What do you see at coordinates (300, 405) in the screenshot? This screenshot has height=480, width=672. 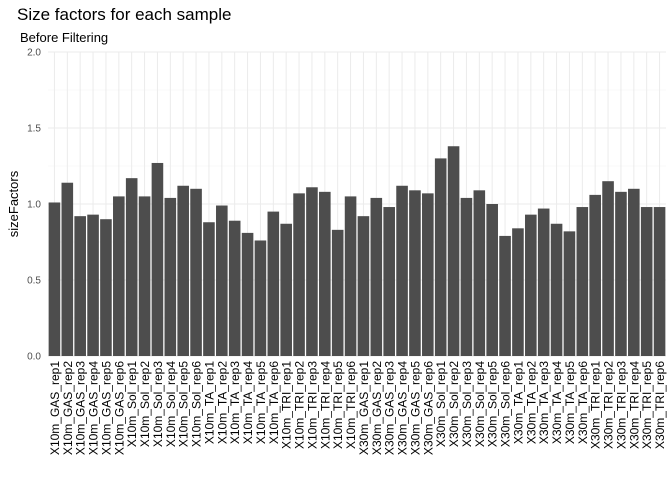 I see `x-tick-label: X10m_TRI_rep2` at bounding box center [300, 405].